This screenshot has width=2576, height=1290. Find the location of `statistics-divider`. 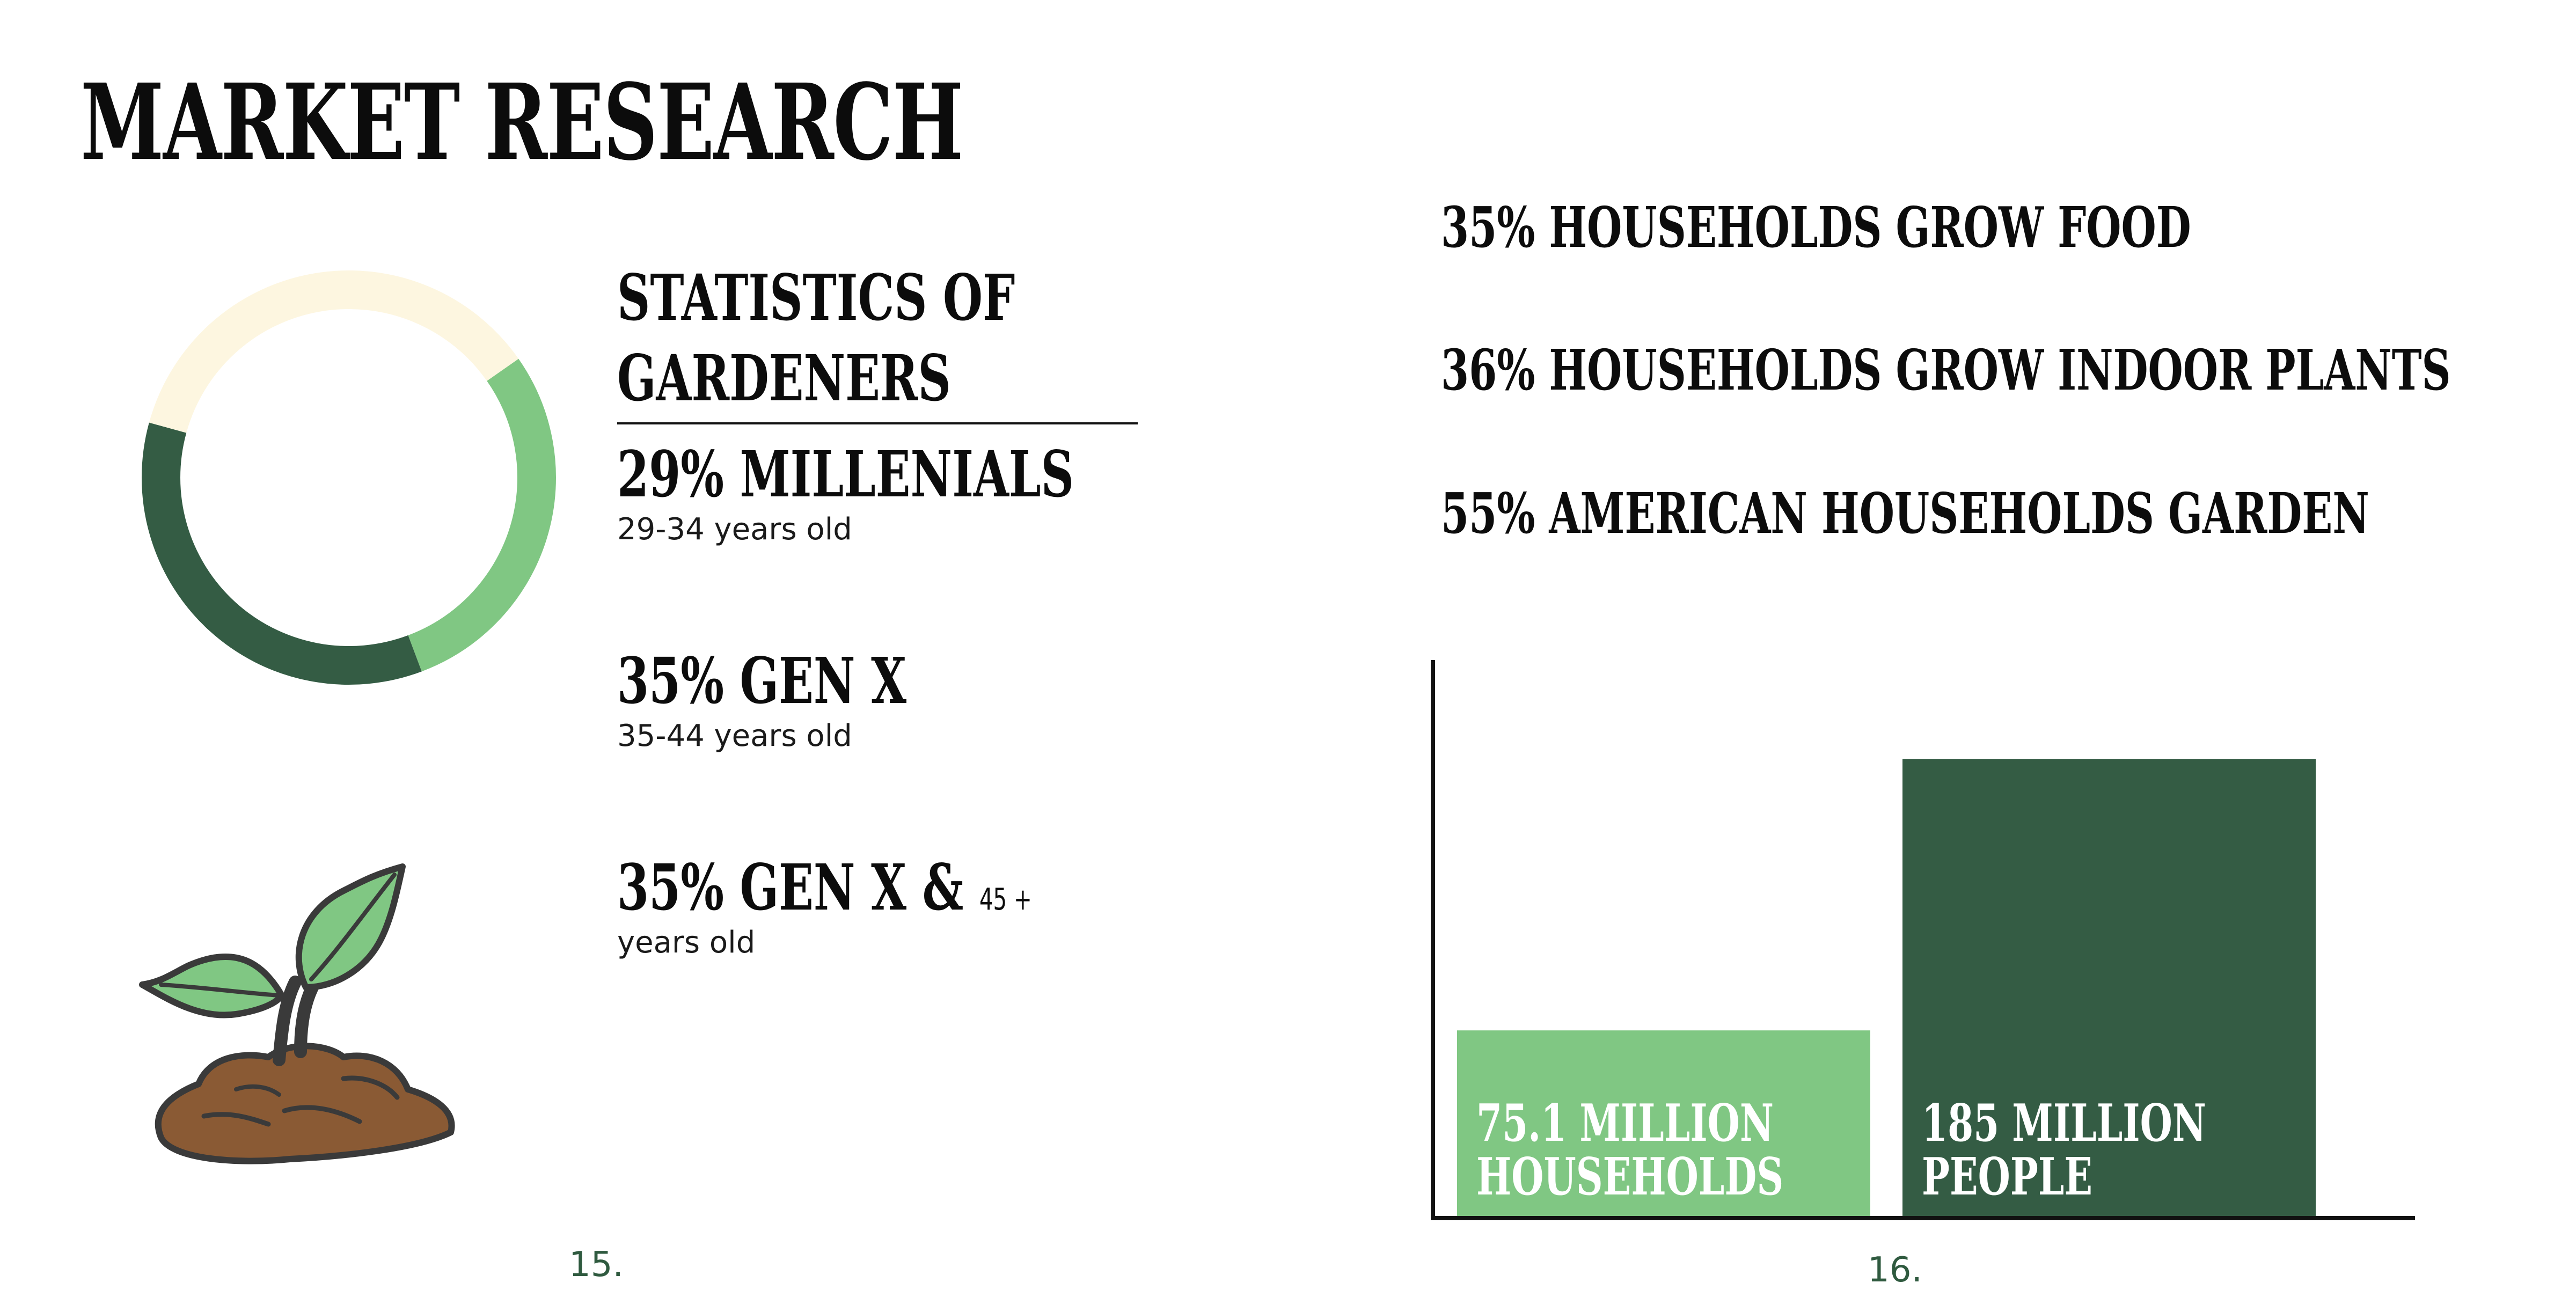

statistics-divider is located at coordinates (877, 423).